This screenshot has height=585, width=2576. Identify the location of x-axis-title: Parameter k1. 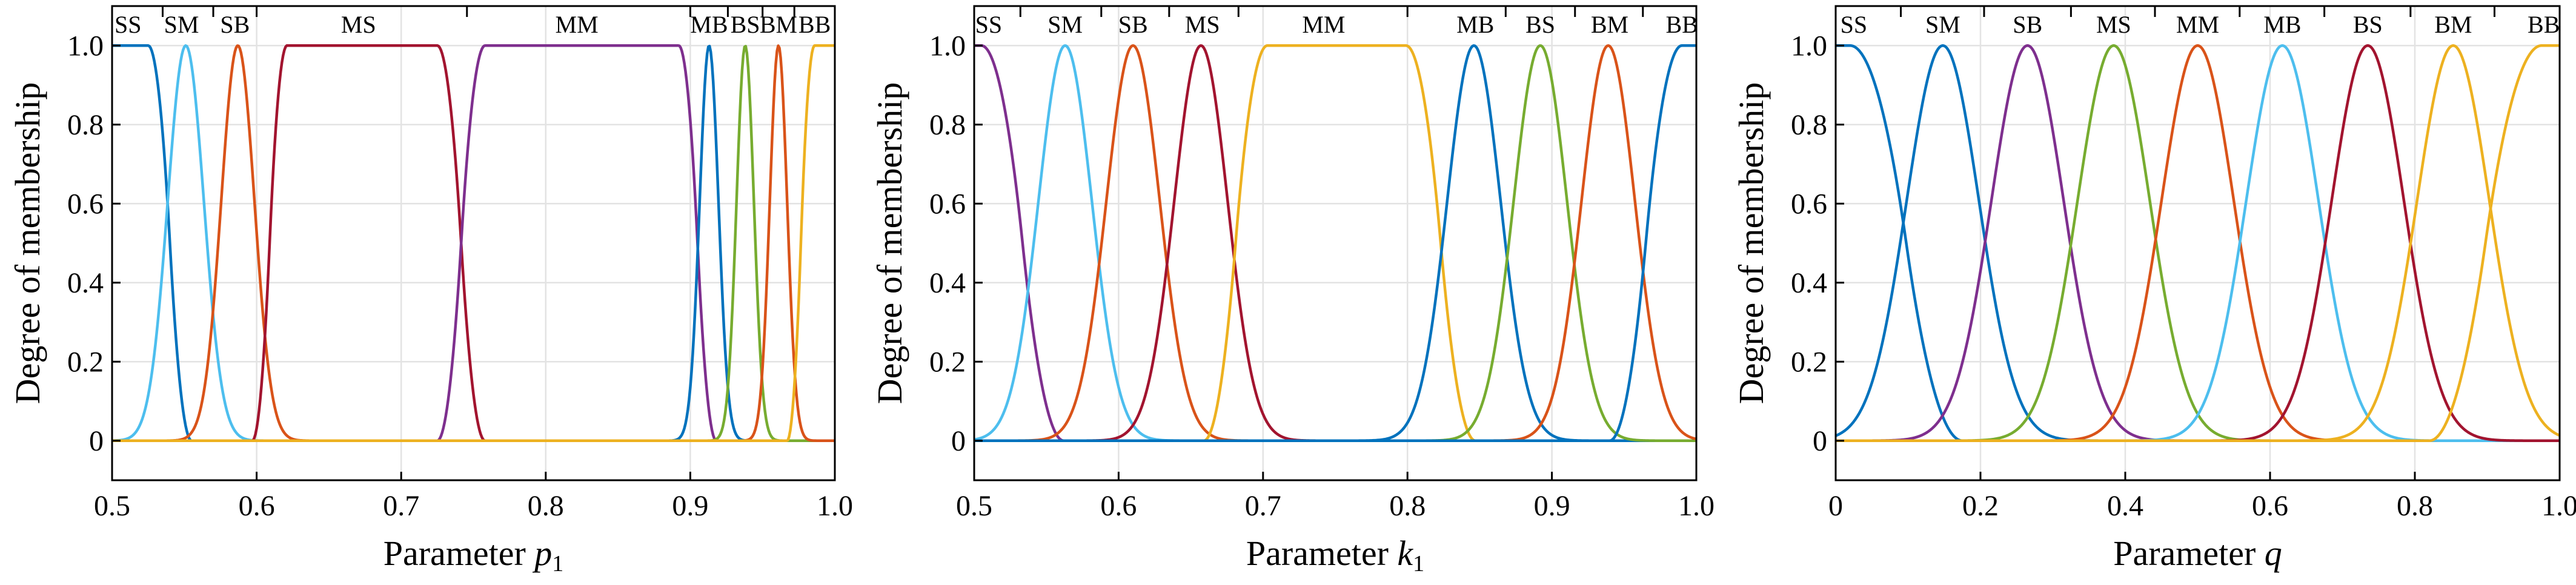
(1335, 555).